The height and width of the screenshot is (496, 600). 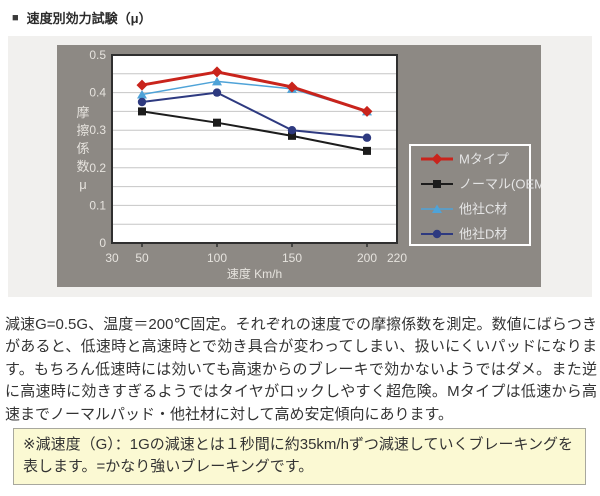 I want to click on legend-item-label: ノーマル(OEM), so click(x=500, y=184).